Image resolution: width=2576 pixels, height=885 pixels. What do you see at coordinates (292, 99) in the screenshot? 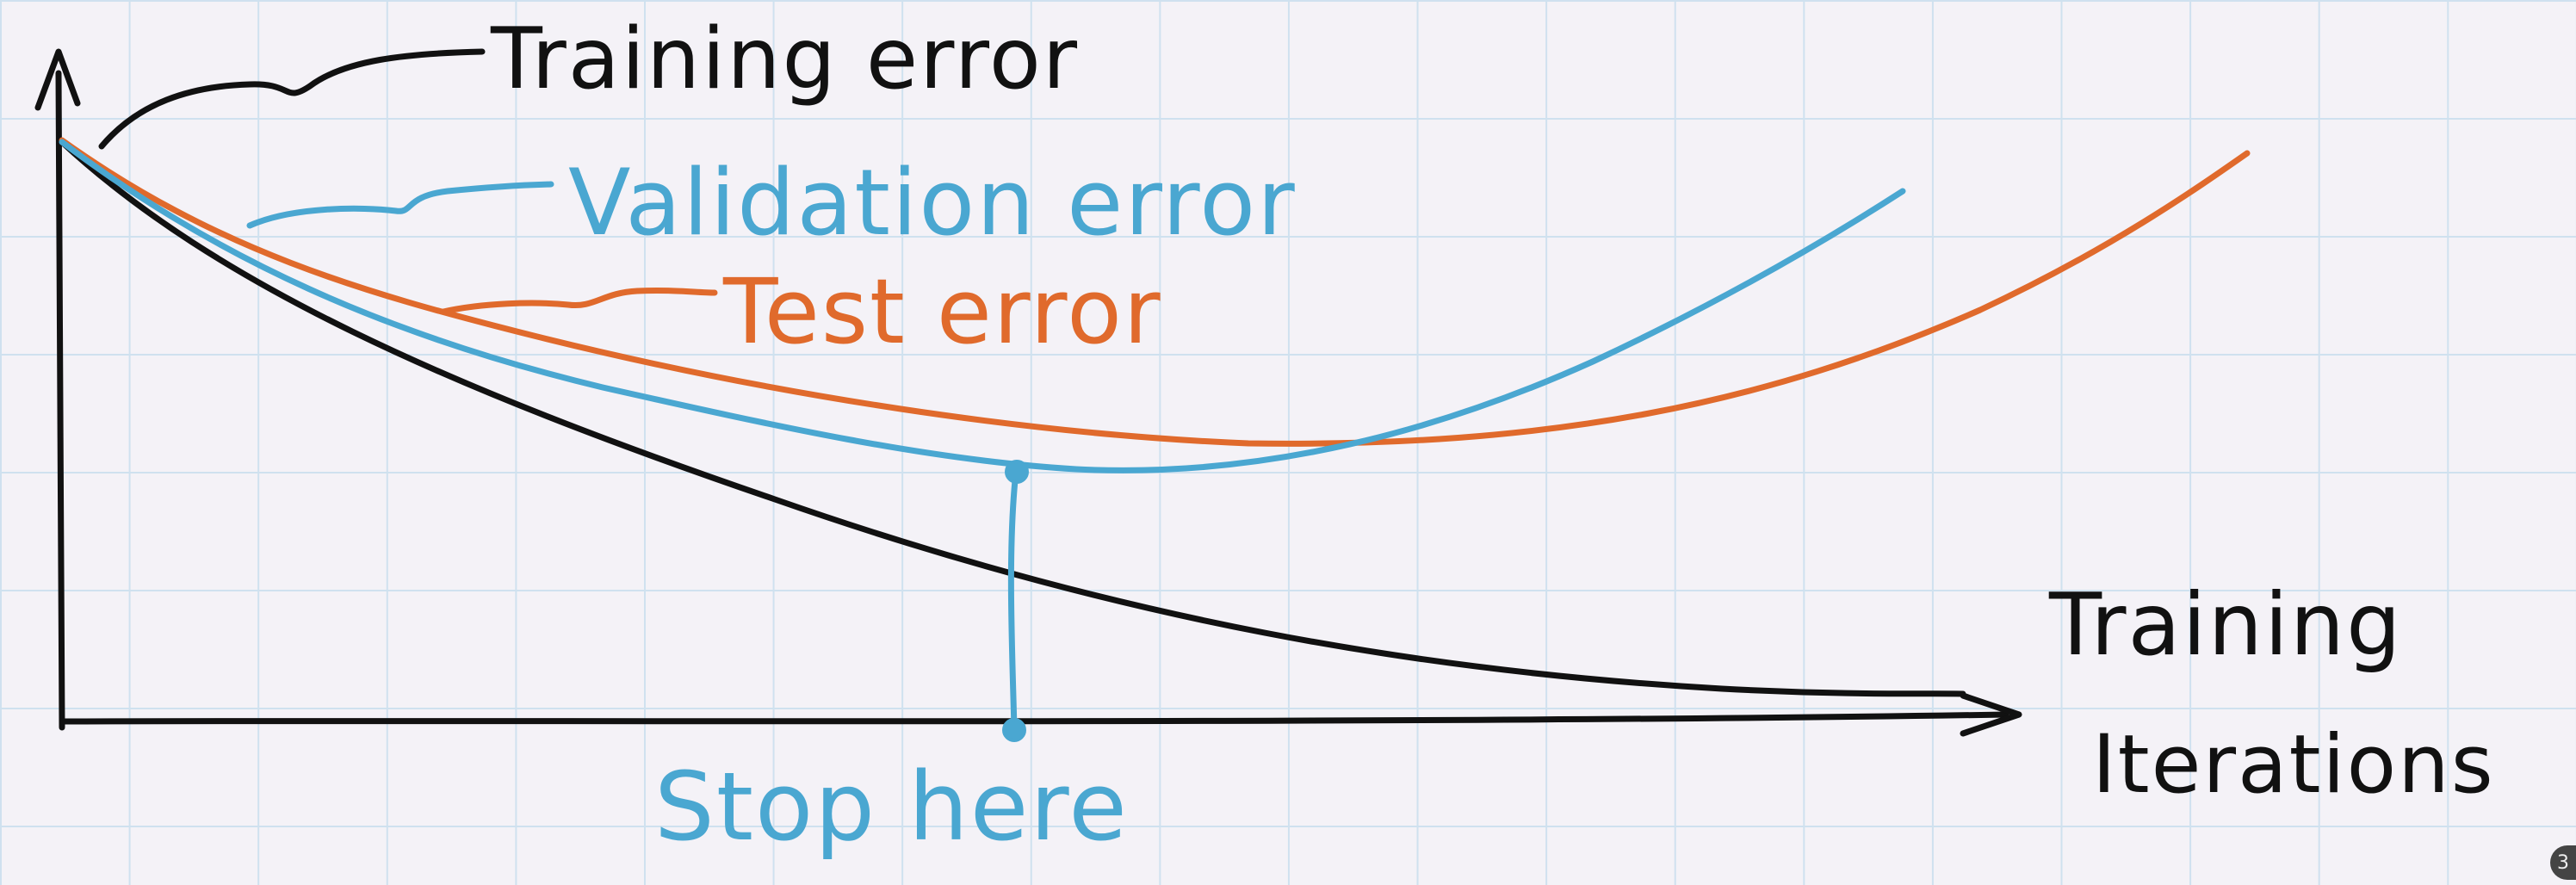
I see `training-leader` at bounding box center [292, 99].